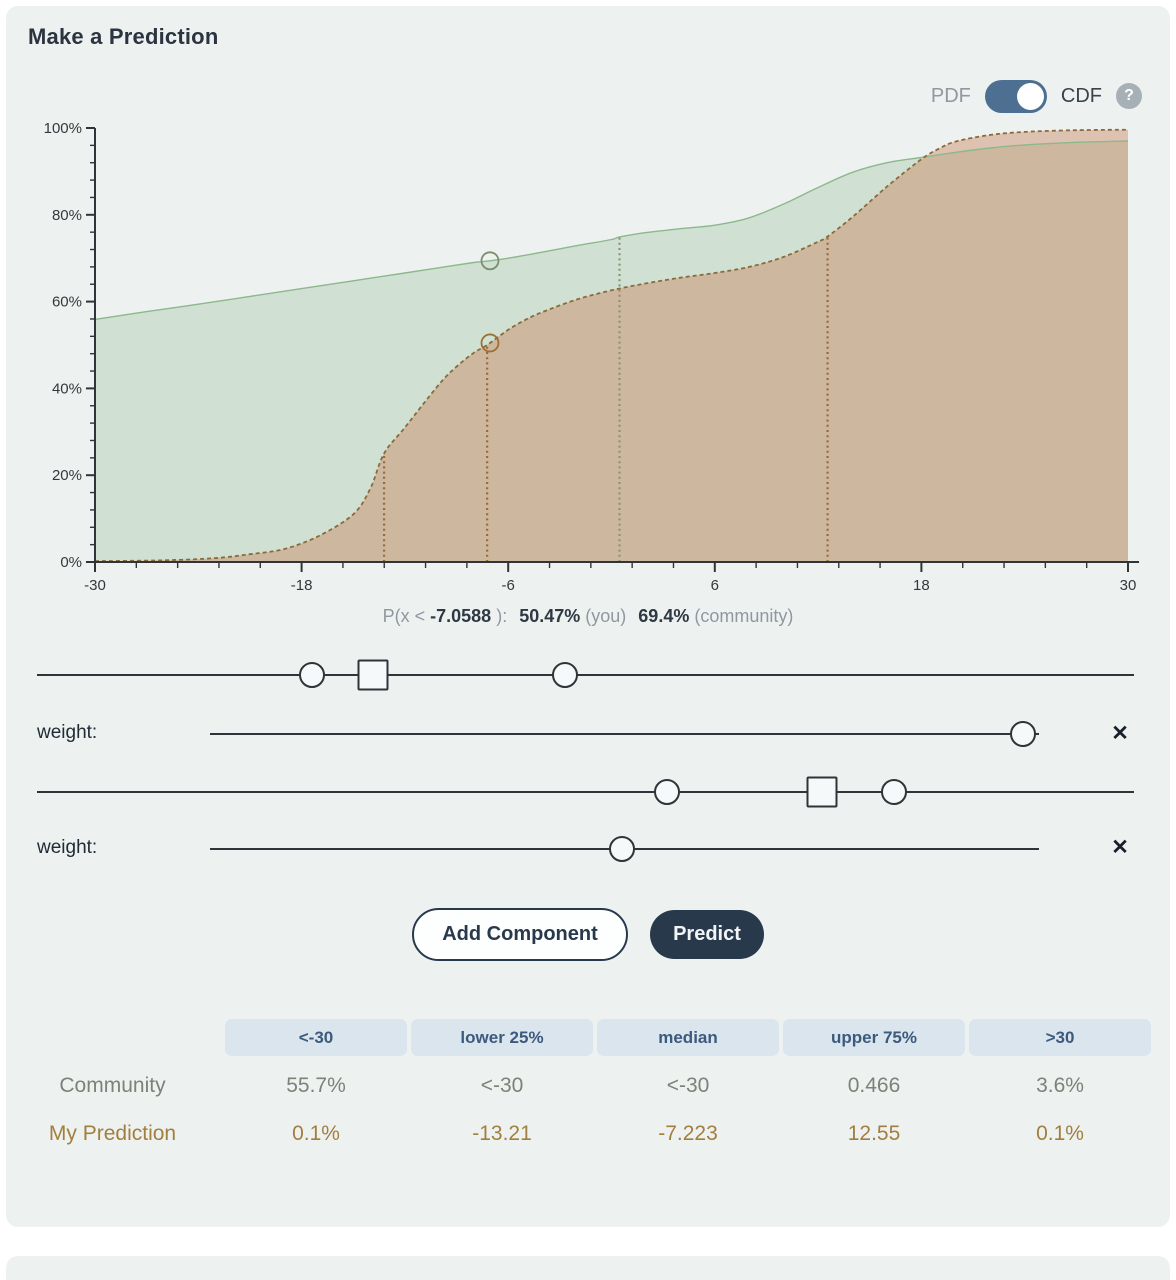  What do you see at coordinates (588, 1268) in the screenshot?
I see `next-section-card` at bounding box center [588, 1268].